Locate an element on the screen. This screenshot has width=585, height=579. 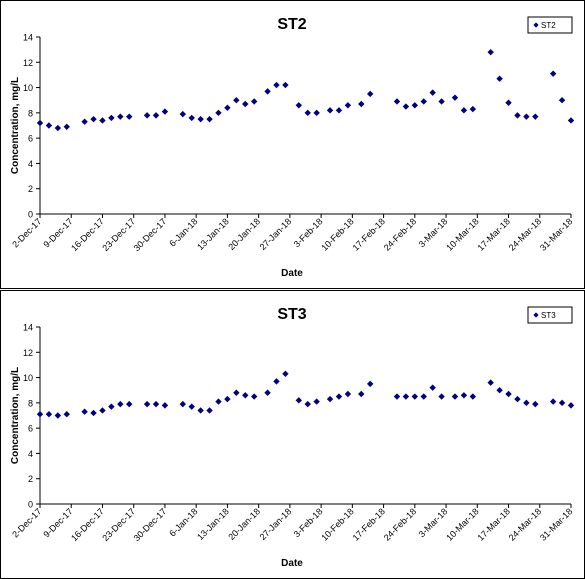
x-tick-label: 23-Dec-17 is located at coordinates (118, 524).